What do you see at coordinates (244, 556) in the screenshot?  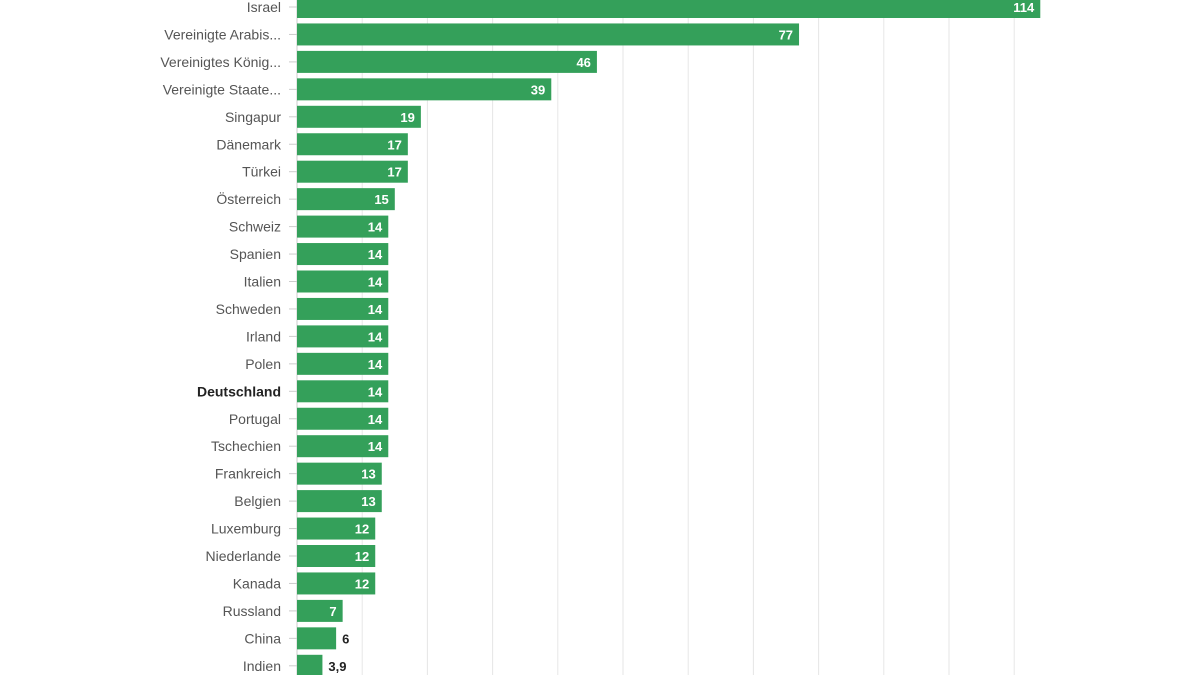 I see `category-label: Niederlande` at bounding box center [244, 556].